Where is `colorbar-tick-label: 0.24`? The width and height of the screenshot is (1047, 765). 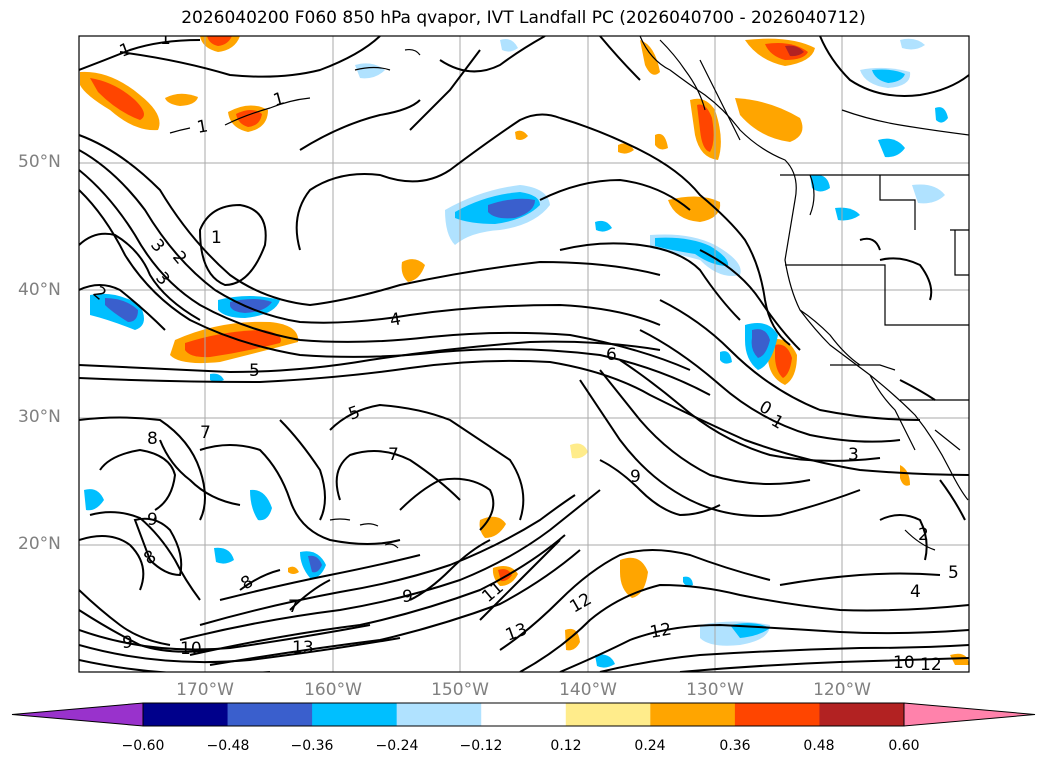 colorbar-tick-label: 0.24 is located at coordinates (650, 746).